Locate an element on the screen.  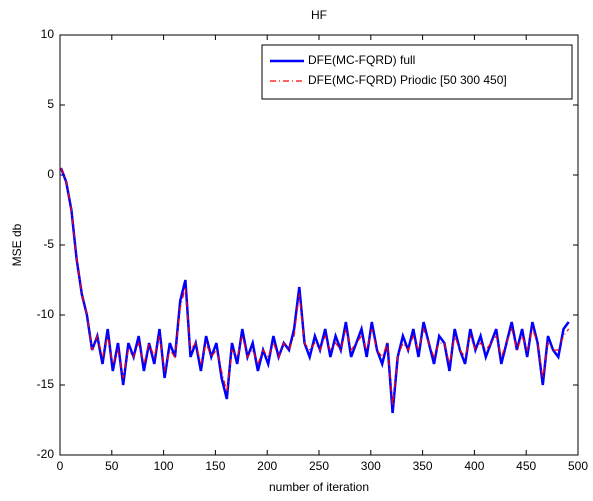
x-tick-label: 0 is located at coordinates (60, 466).